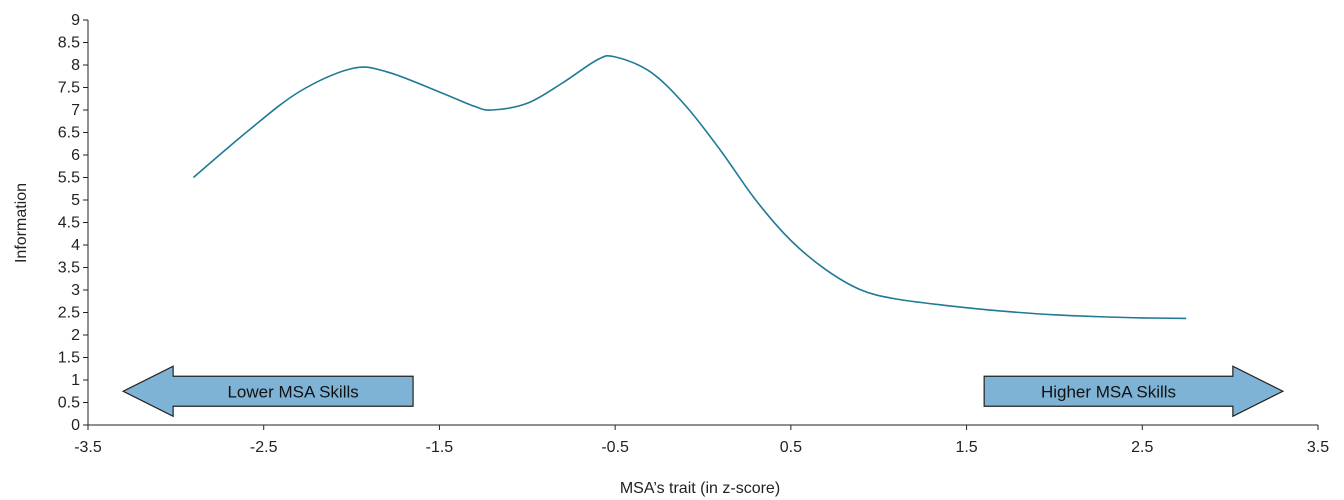 This screenshot has width=1344, height=500. I want to click on y-tick-label: 1, so click(75, 380).